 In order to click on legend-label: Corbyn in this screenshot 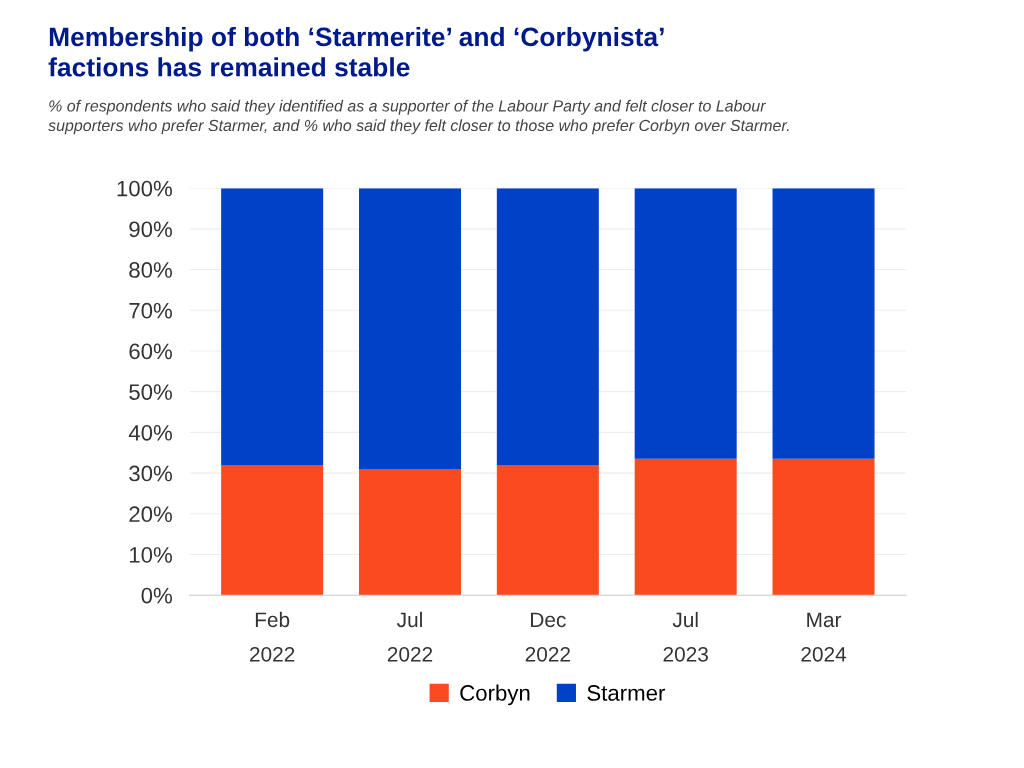, I will do `click(495, 695)`.